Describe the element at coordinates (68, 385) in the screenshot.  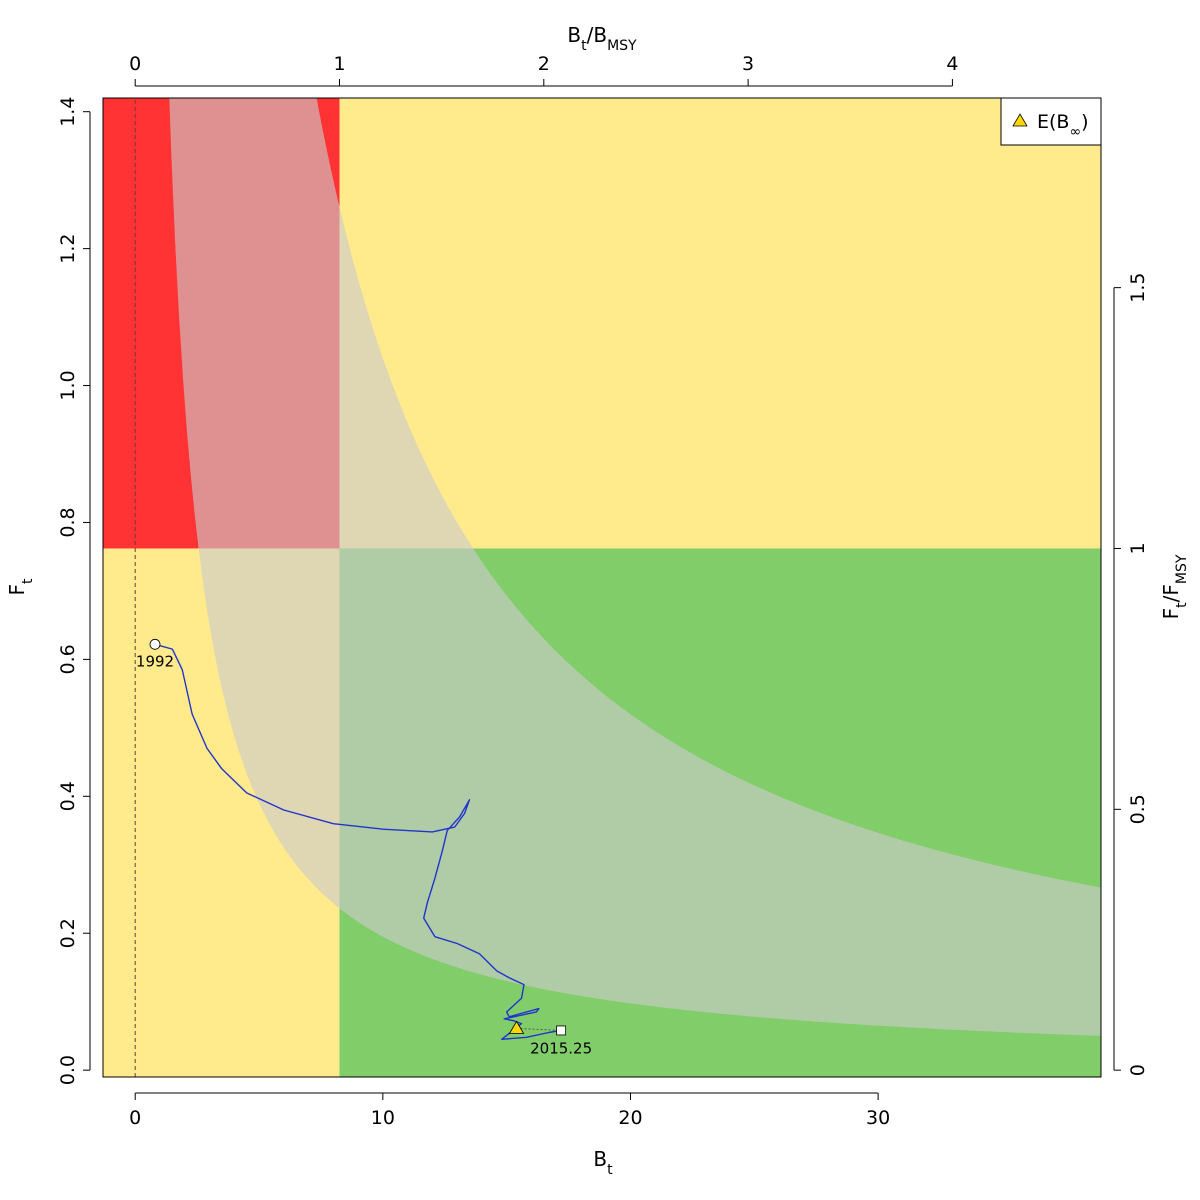
I see `left-tick-label: 1.0` at that location.